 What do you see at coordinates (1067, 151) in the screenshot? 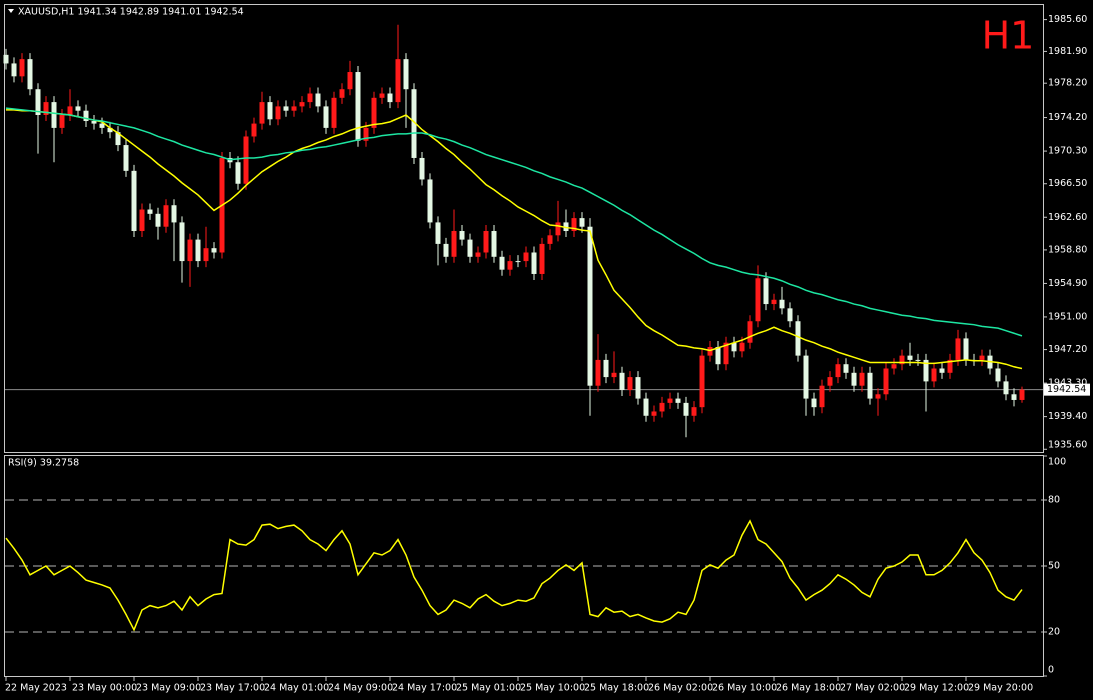
I see `y-tick-label: 1970.30` at bounding box center [1067, 151].